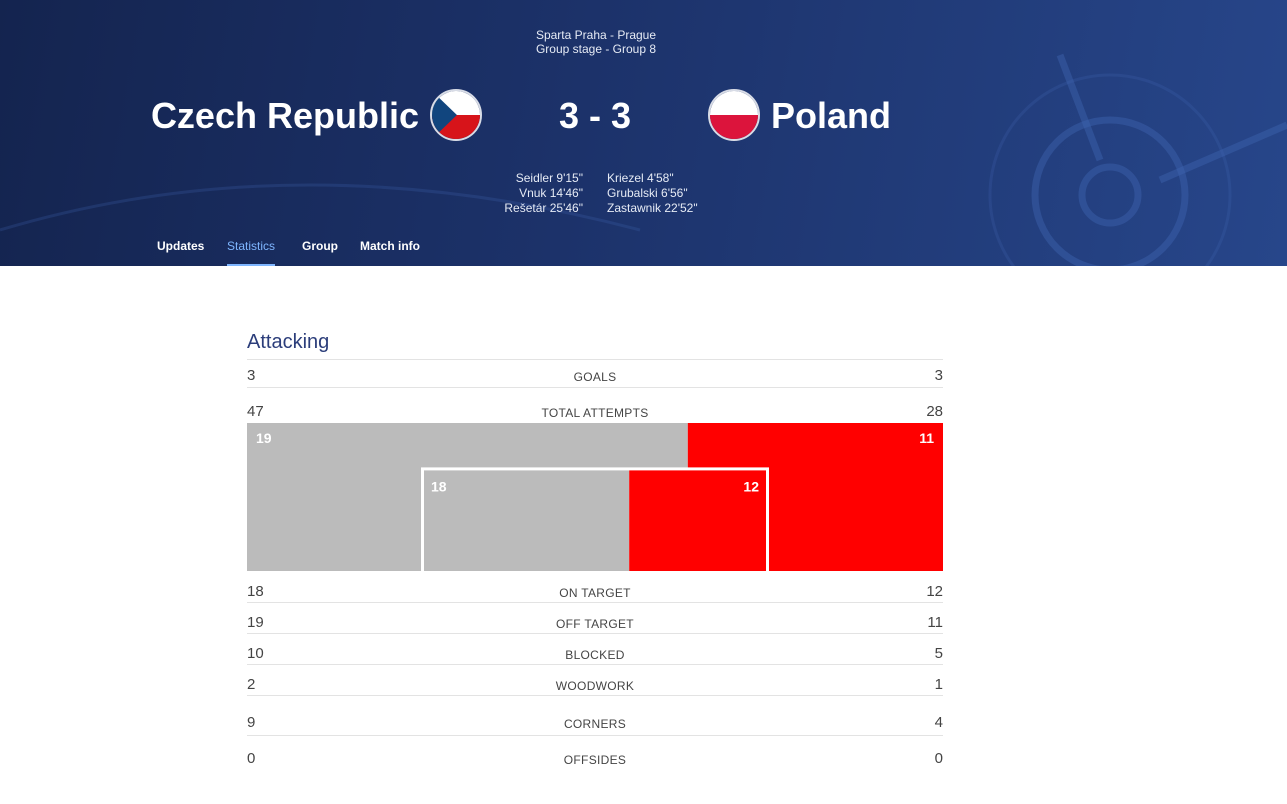 The image size is (1287, 804). Describe the element at coordinates (938, 758) in the screenshot. I see `stat-away-value: 0` at that location.